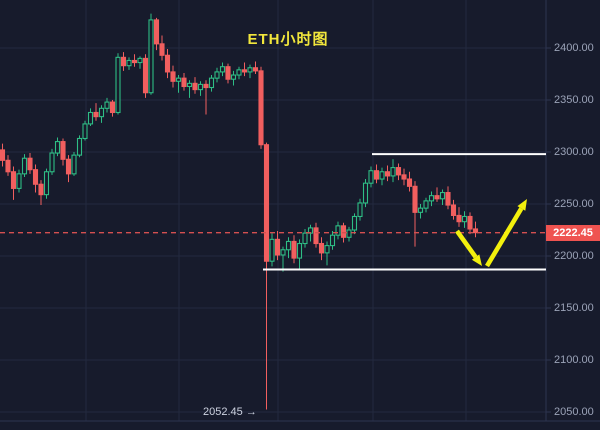 This screenshot has height=430, width=600. I want to click on low-price-label: 2052.45 →, so click(230, 412).